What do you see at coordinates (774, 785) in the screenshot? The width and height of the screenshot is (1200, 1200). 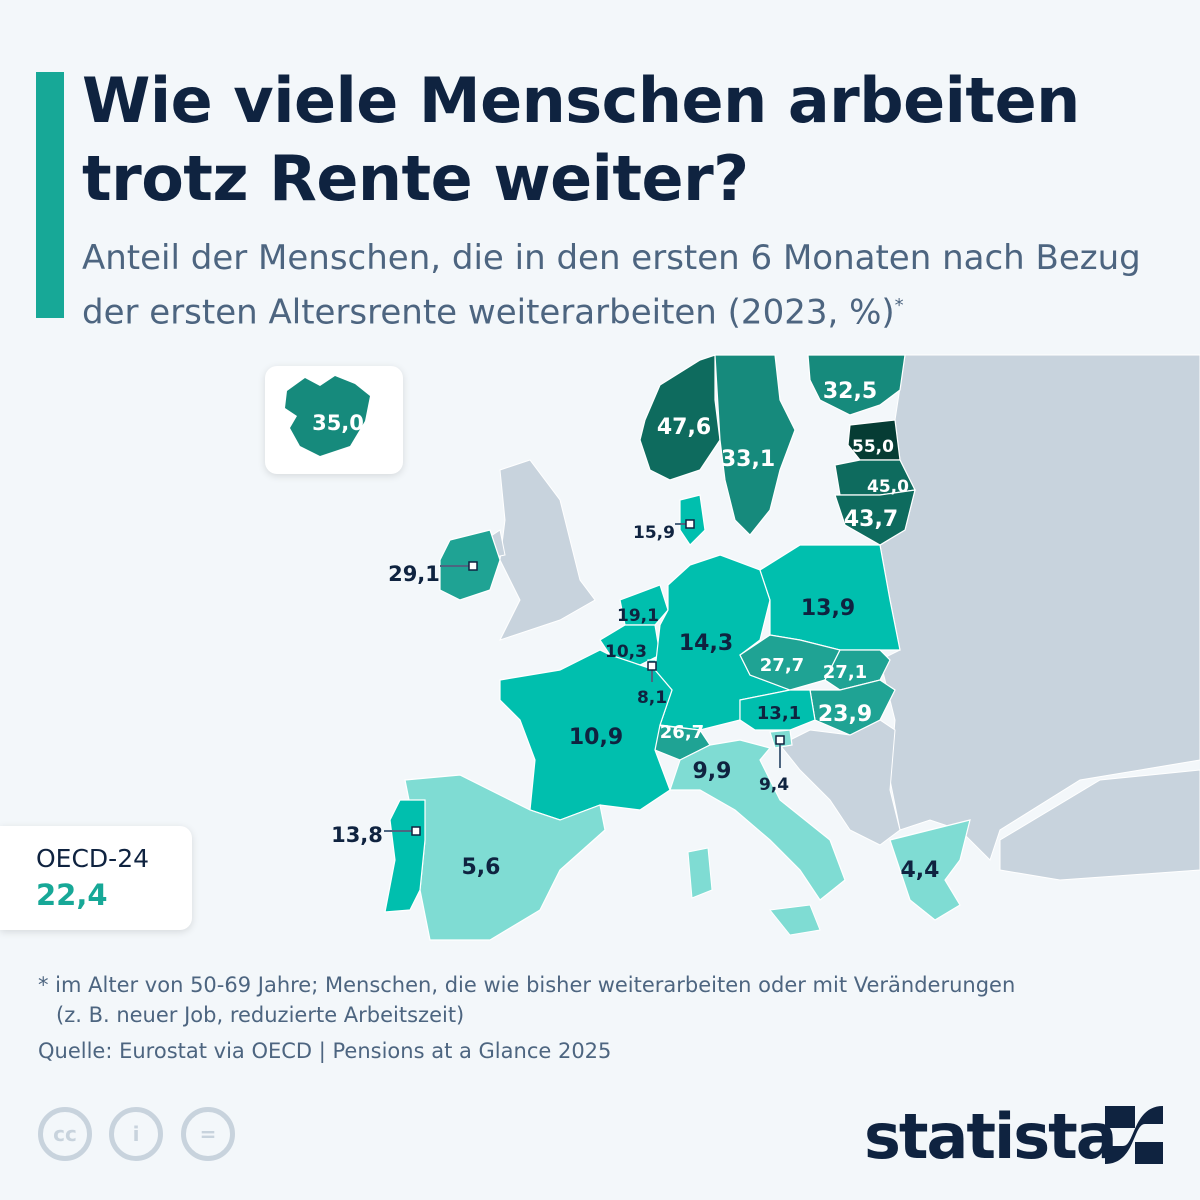 I see `value-label-slovenia: 9,4` at bounding box center [774, 785].